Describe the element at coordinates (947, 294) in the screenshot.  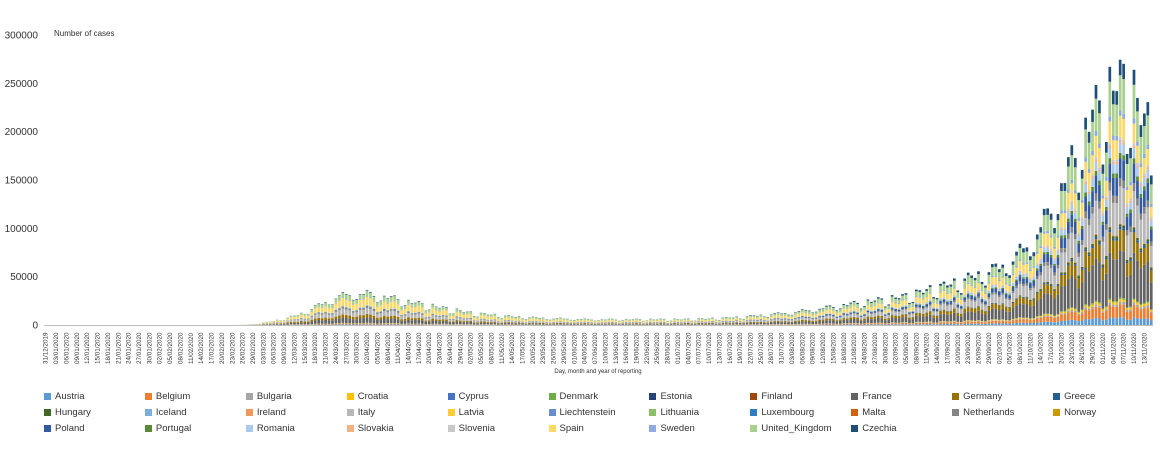
I see `bar-segment-sweden` at that location.